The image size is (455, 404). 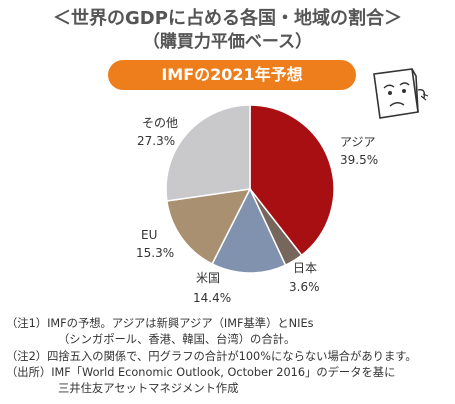 What do you see at coordinates (160, 323) in the screenshot?
I see `note-1: （注1）IMFの予想。アジアは新興アジア（IMF基準）とNIEs` at bounding box center [160, 323].